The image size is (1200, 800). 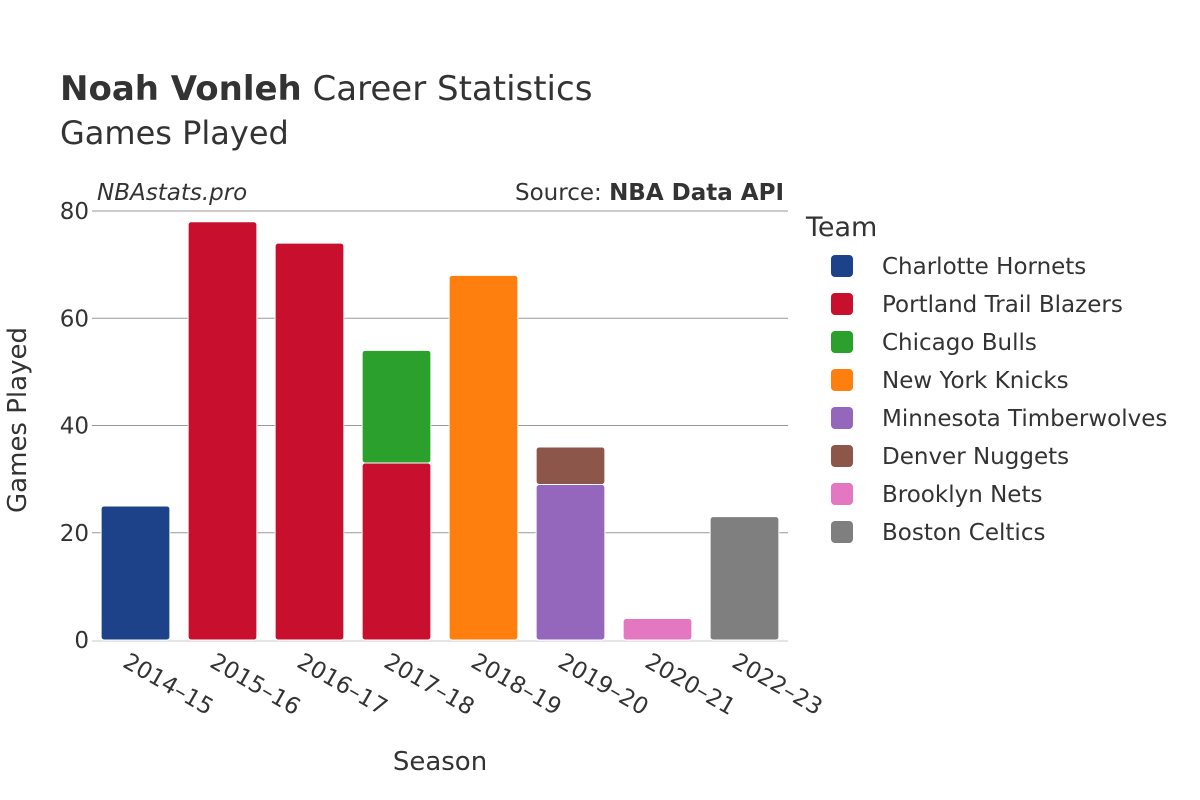 I want to click on legend-item: Portland Trail Blazers, so click(x=977, y=305).